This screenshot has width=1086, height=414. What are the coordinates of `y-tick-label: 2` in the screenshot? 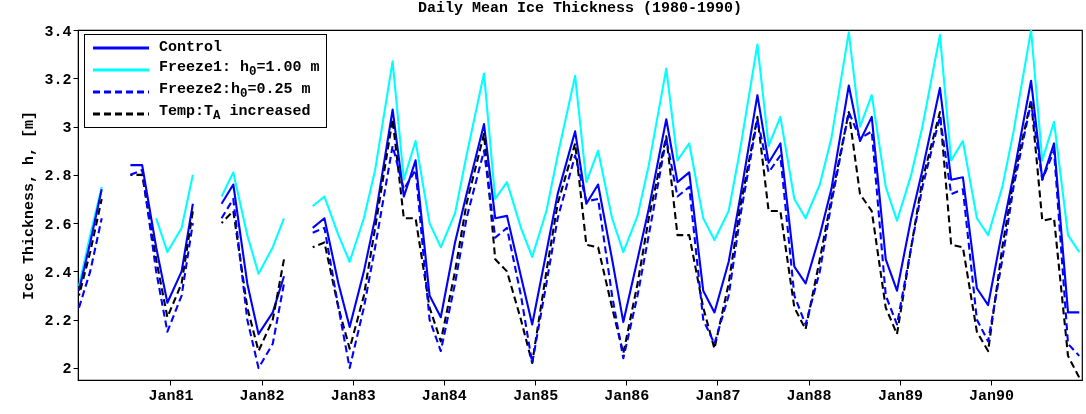 It's located at (67, 370).